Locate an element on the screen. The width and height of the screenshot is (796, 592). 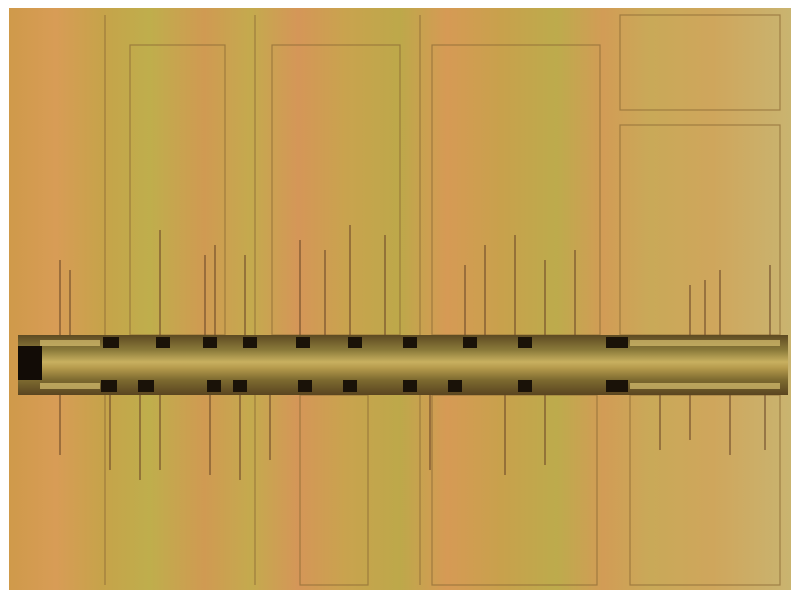
contacts-top is located at coordinates (365, 342).